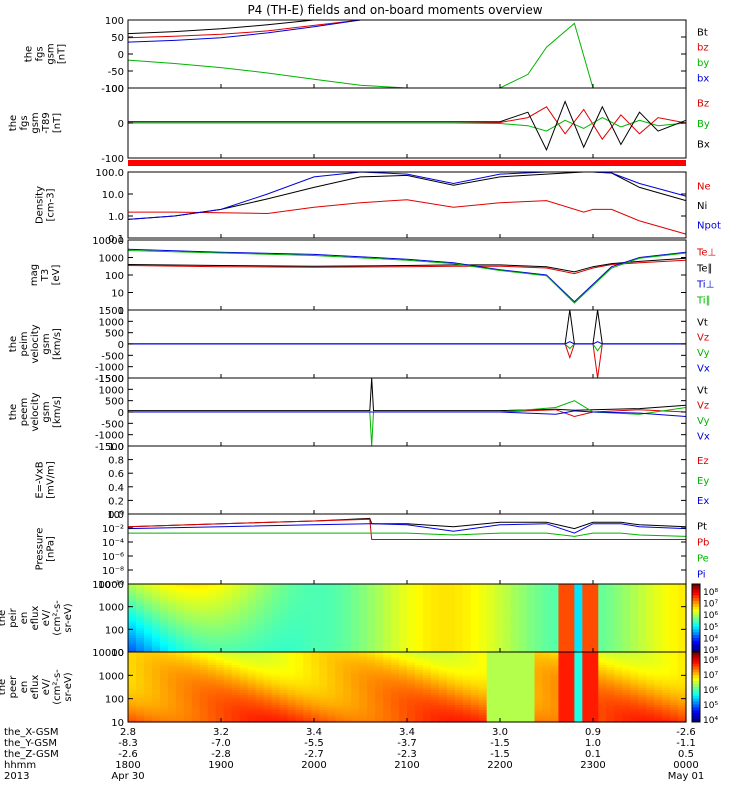 The width and height of the screenshot is (750, 800). I want to click on y-axis-label: the peem velocity gsm [km/s], so click(35, 411).